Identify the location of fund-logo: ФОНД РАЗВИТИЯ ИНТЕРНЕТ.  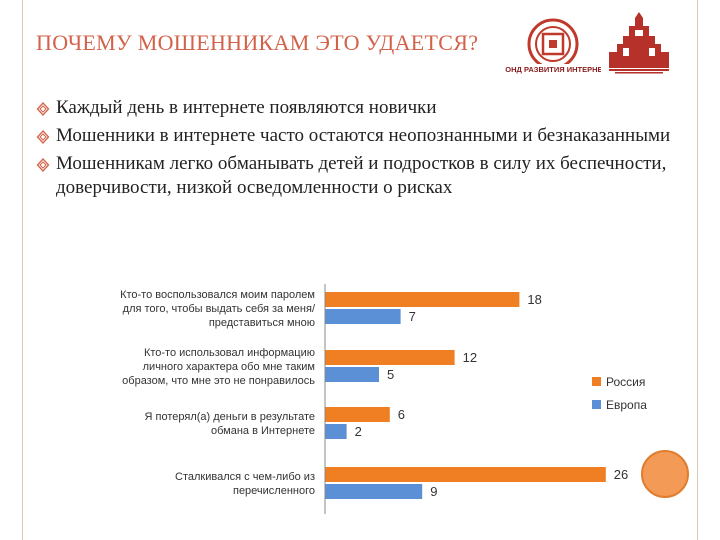
(553, 46).